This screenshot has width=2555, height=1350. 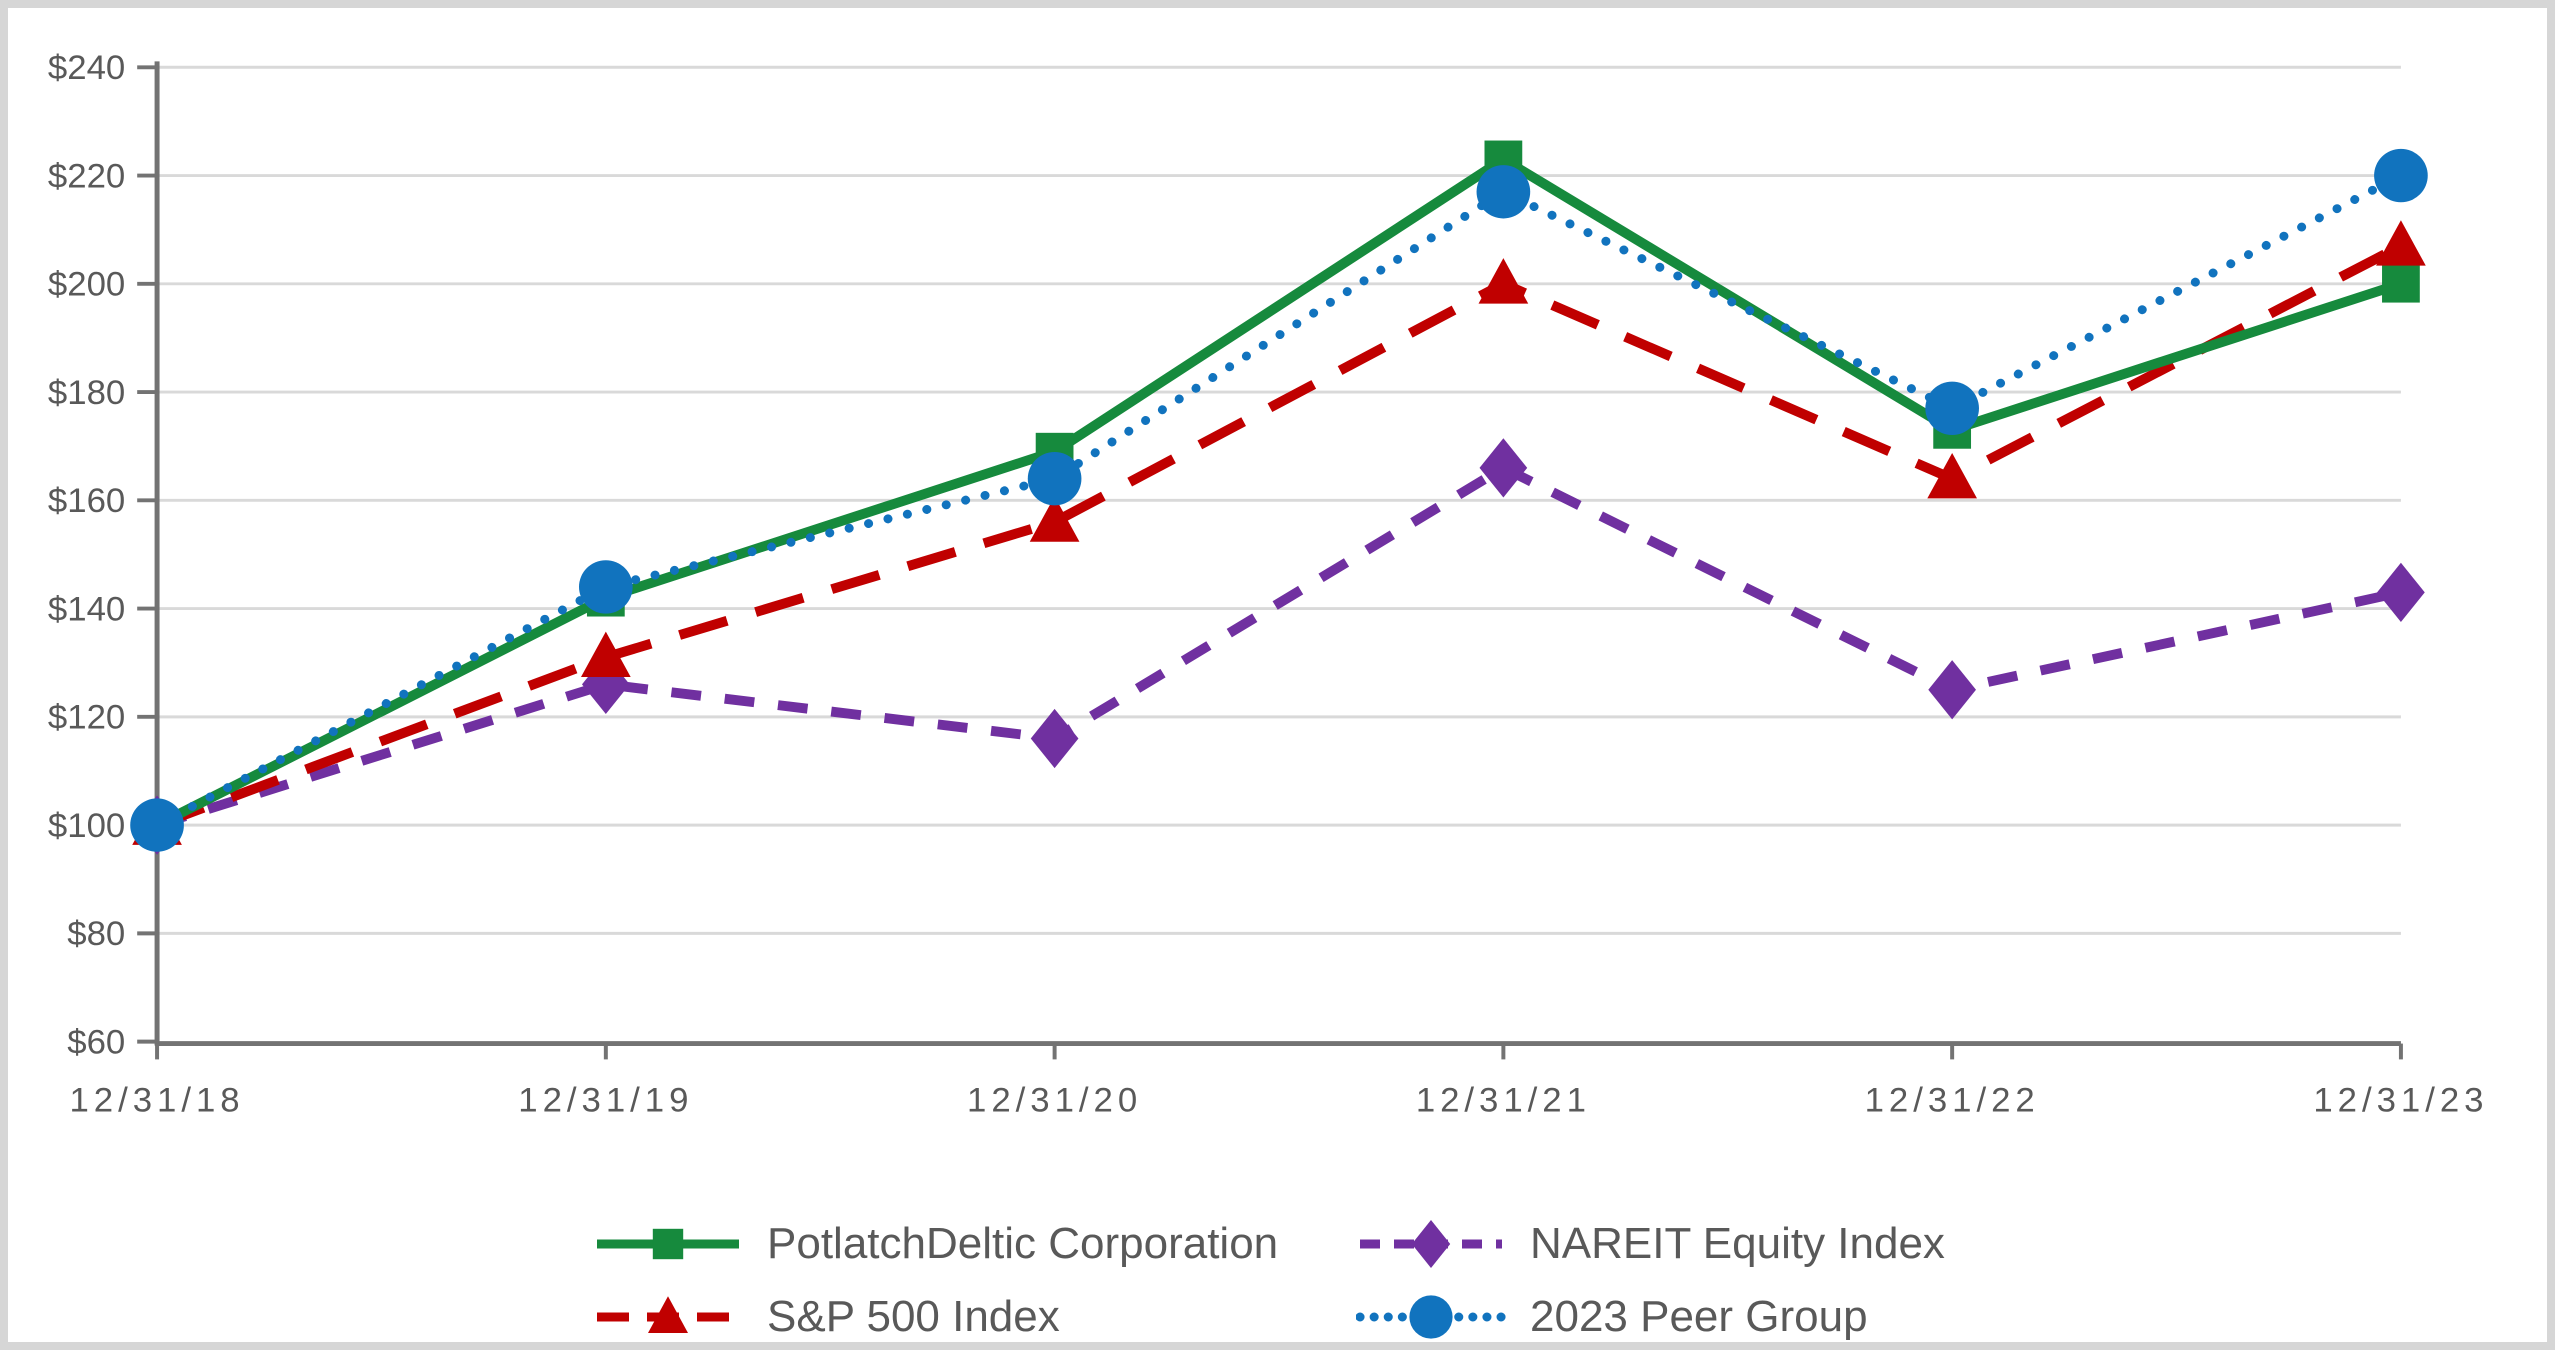 I want to click on y-axis-tick-label: $80, so click(x=96, y=934).